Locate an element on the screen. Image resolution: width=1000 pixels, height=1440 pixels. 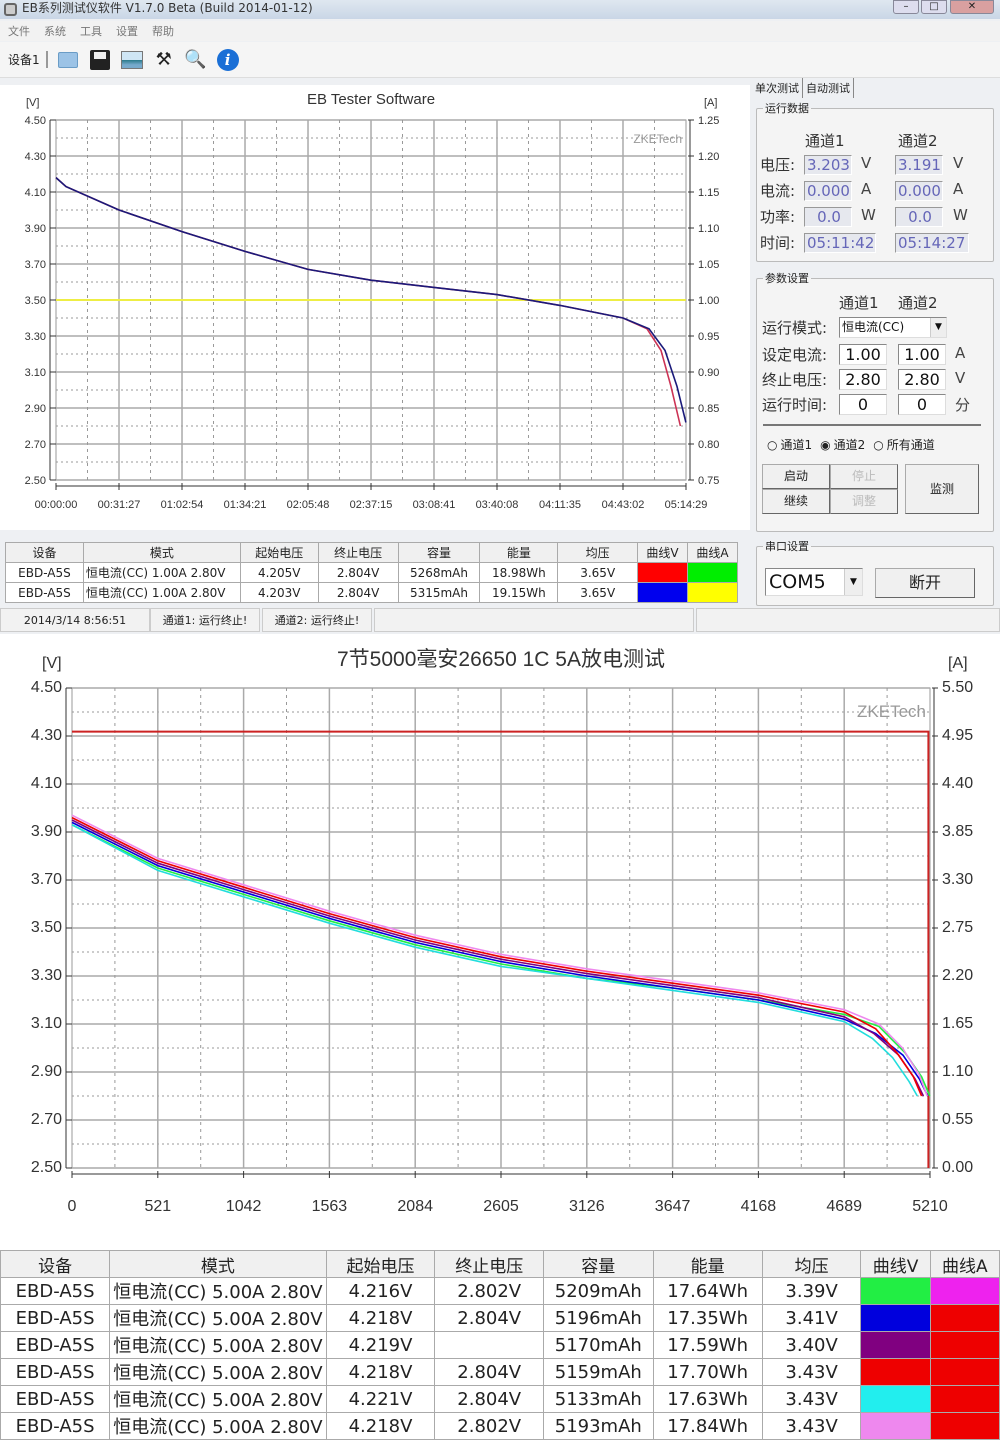
menu-system: 系统 is located at coordinates (55, 31).